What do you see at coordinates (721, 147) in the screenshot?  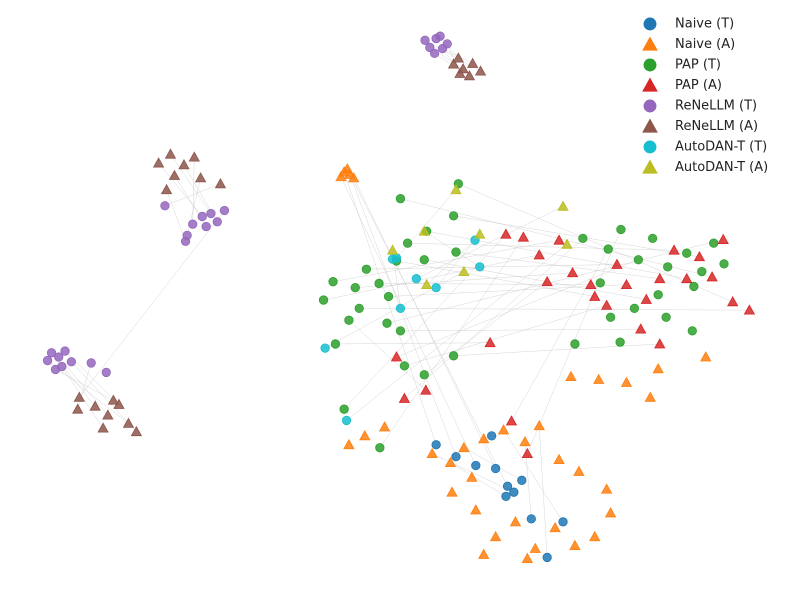 I see `legend-label: AutoDAN-T (T)` at bounding box center [721, 147].